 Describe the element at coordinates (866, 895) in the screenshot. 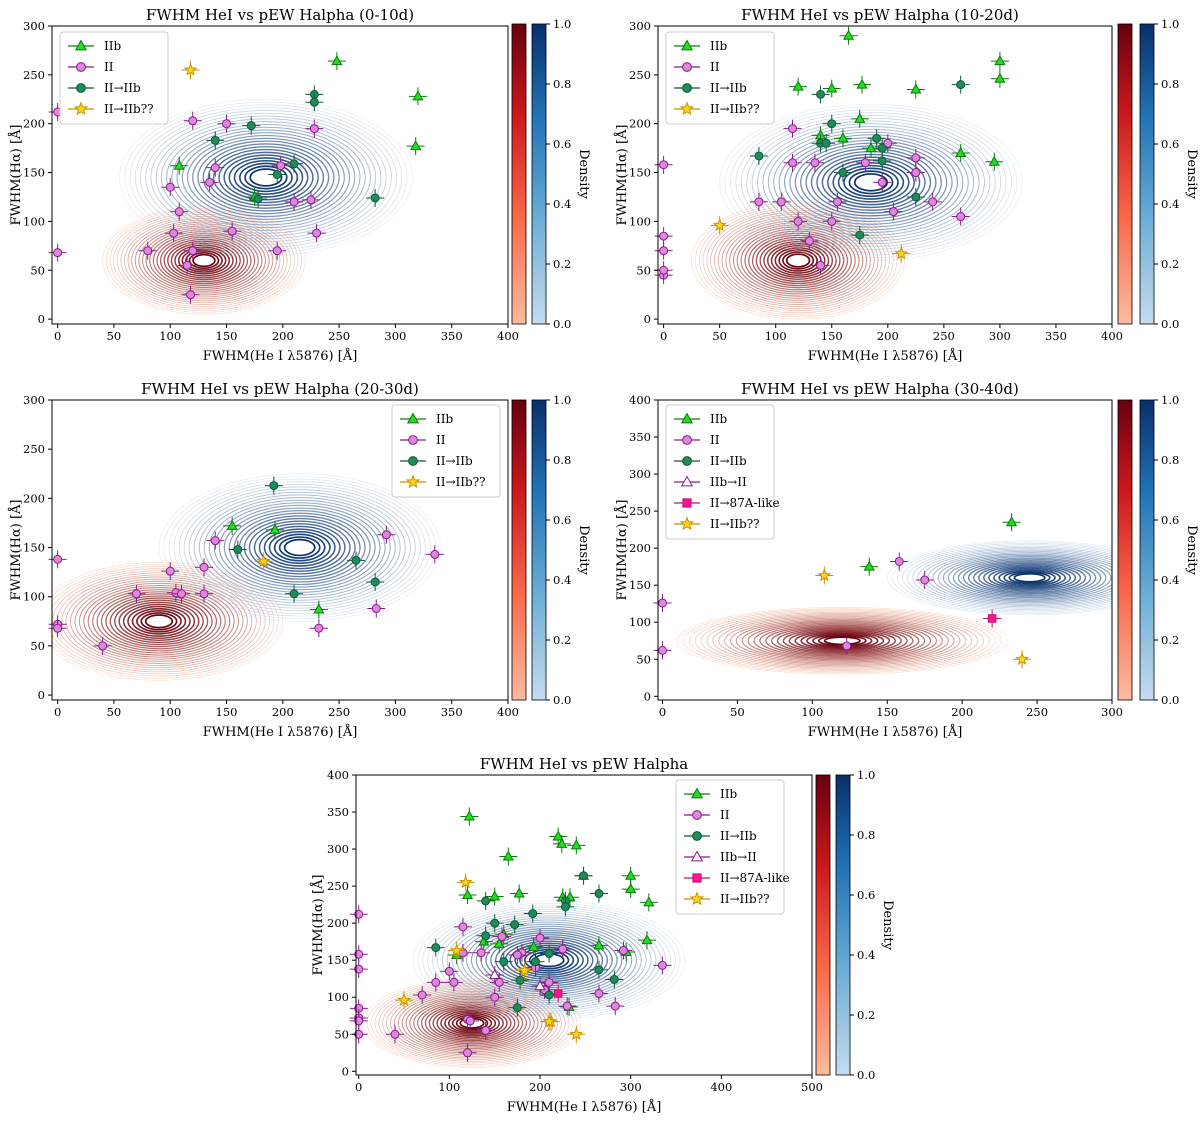

I see `colorbar-tick-label: 0.6` at that location.